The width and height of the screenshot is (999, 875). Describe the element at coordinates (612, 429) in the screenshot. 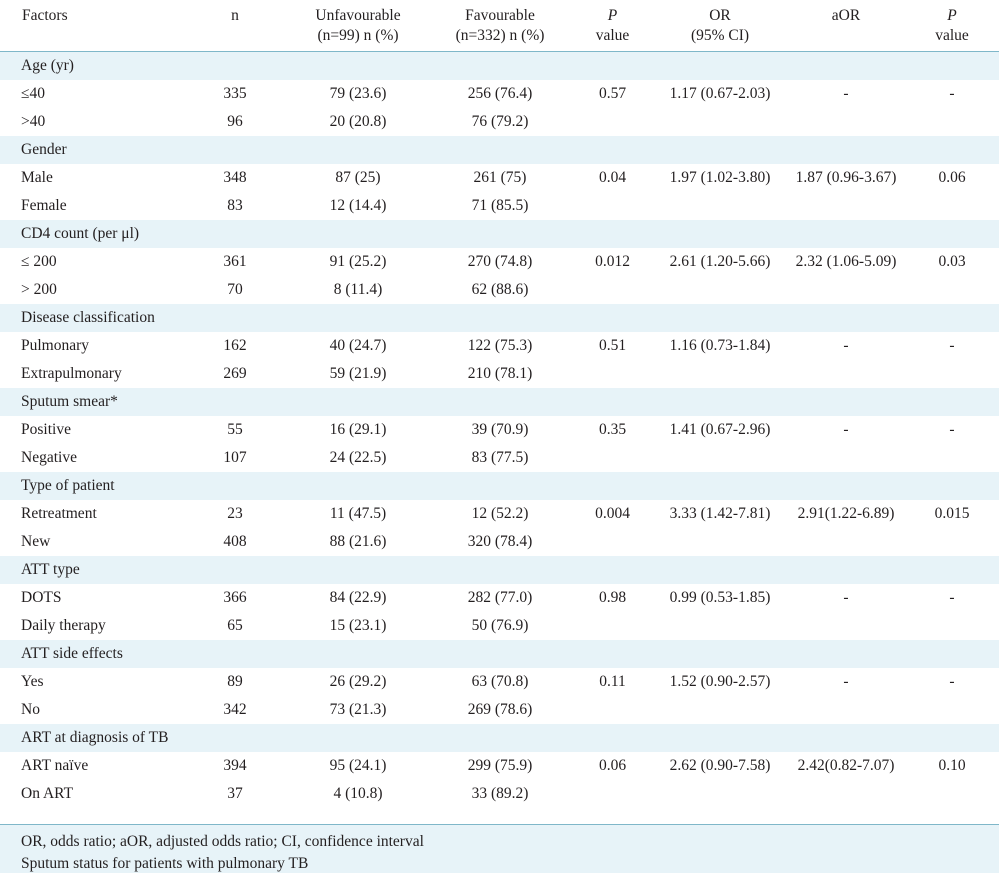

I see `p-value-cell: 0.35` at that location.